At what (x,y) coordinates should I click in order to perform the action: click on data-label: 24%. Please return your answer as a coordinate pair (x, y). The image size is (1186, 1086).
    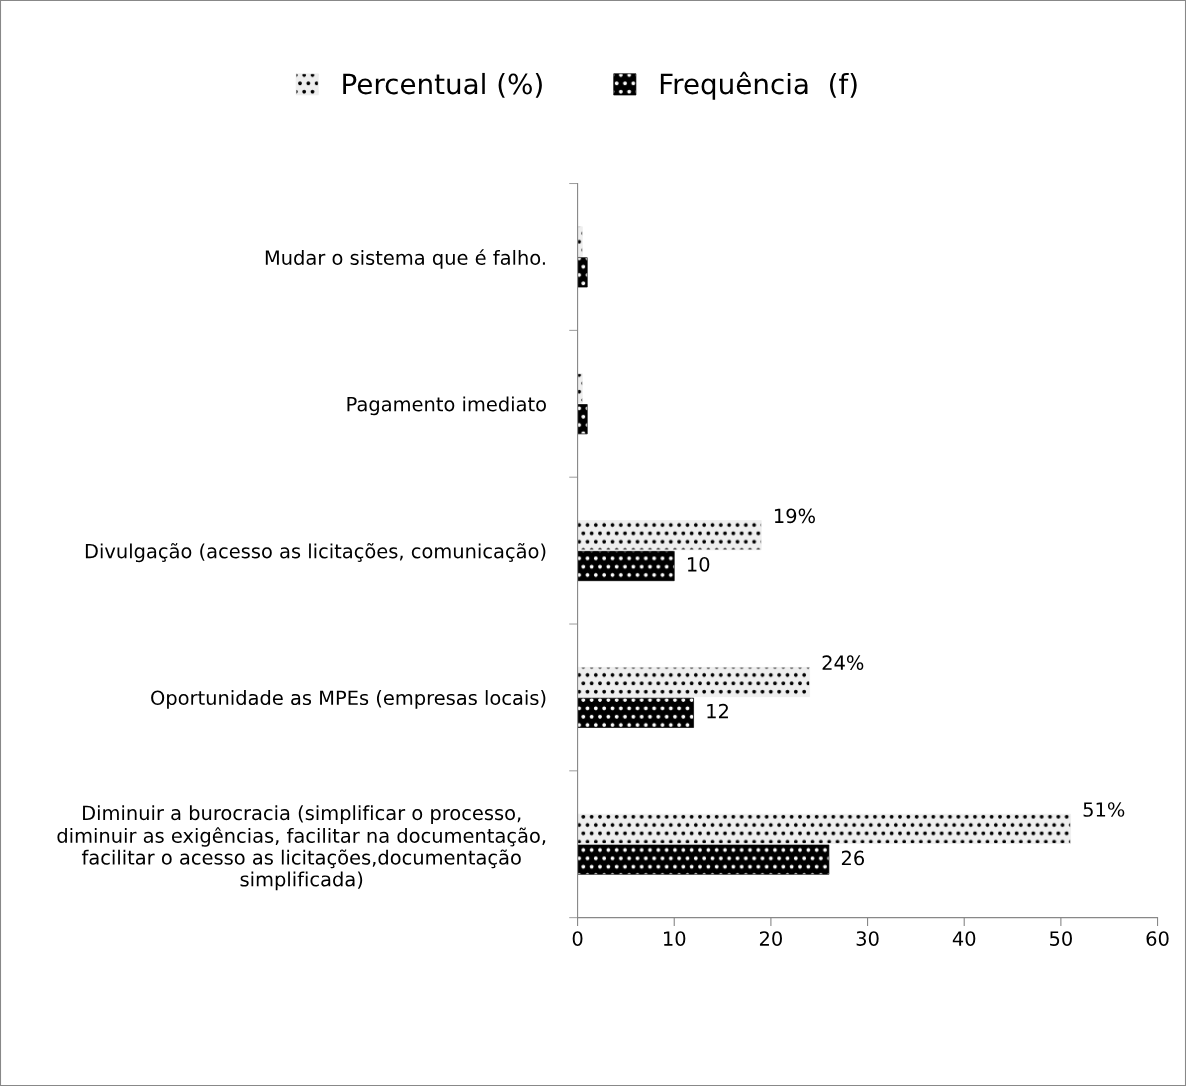
    Looking at the image, I should click on (843, 663).